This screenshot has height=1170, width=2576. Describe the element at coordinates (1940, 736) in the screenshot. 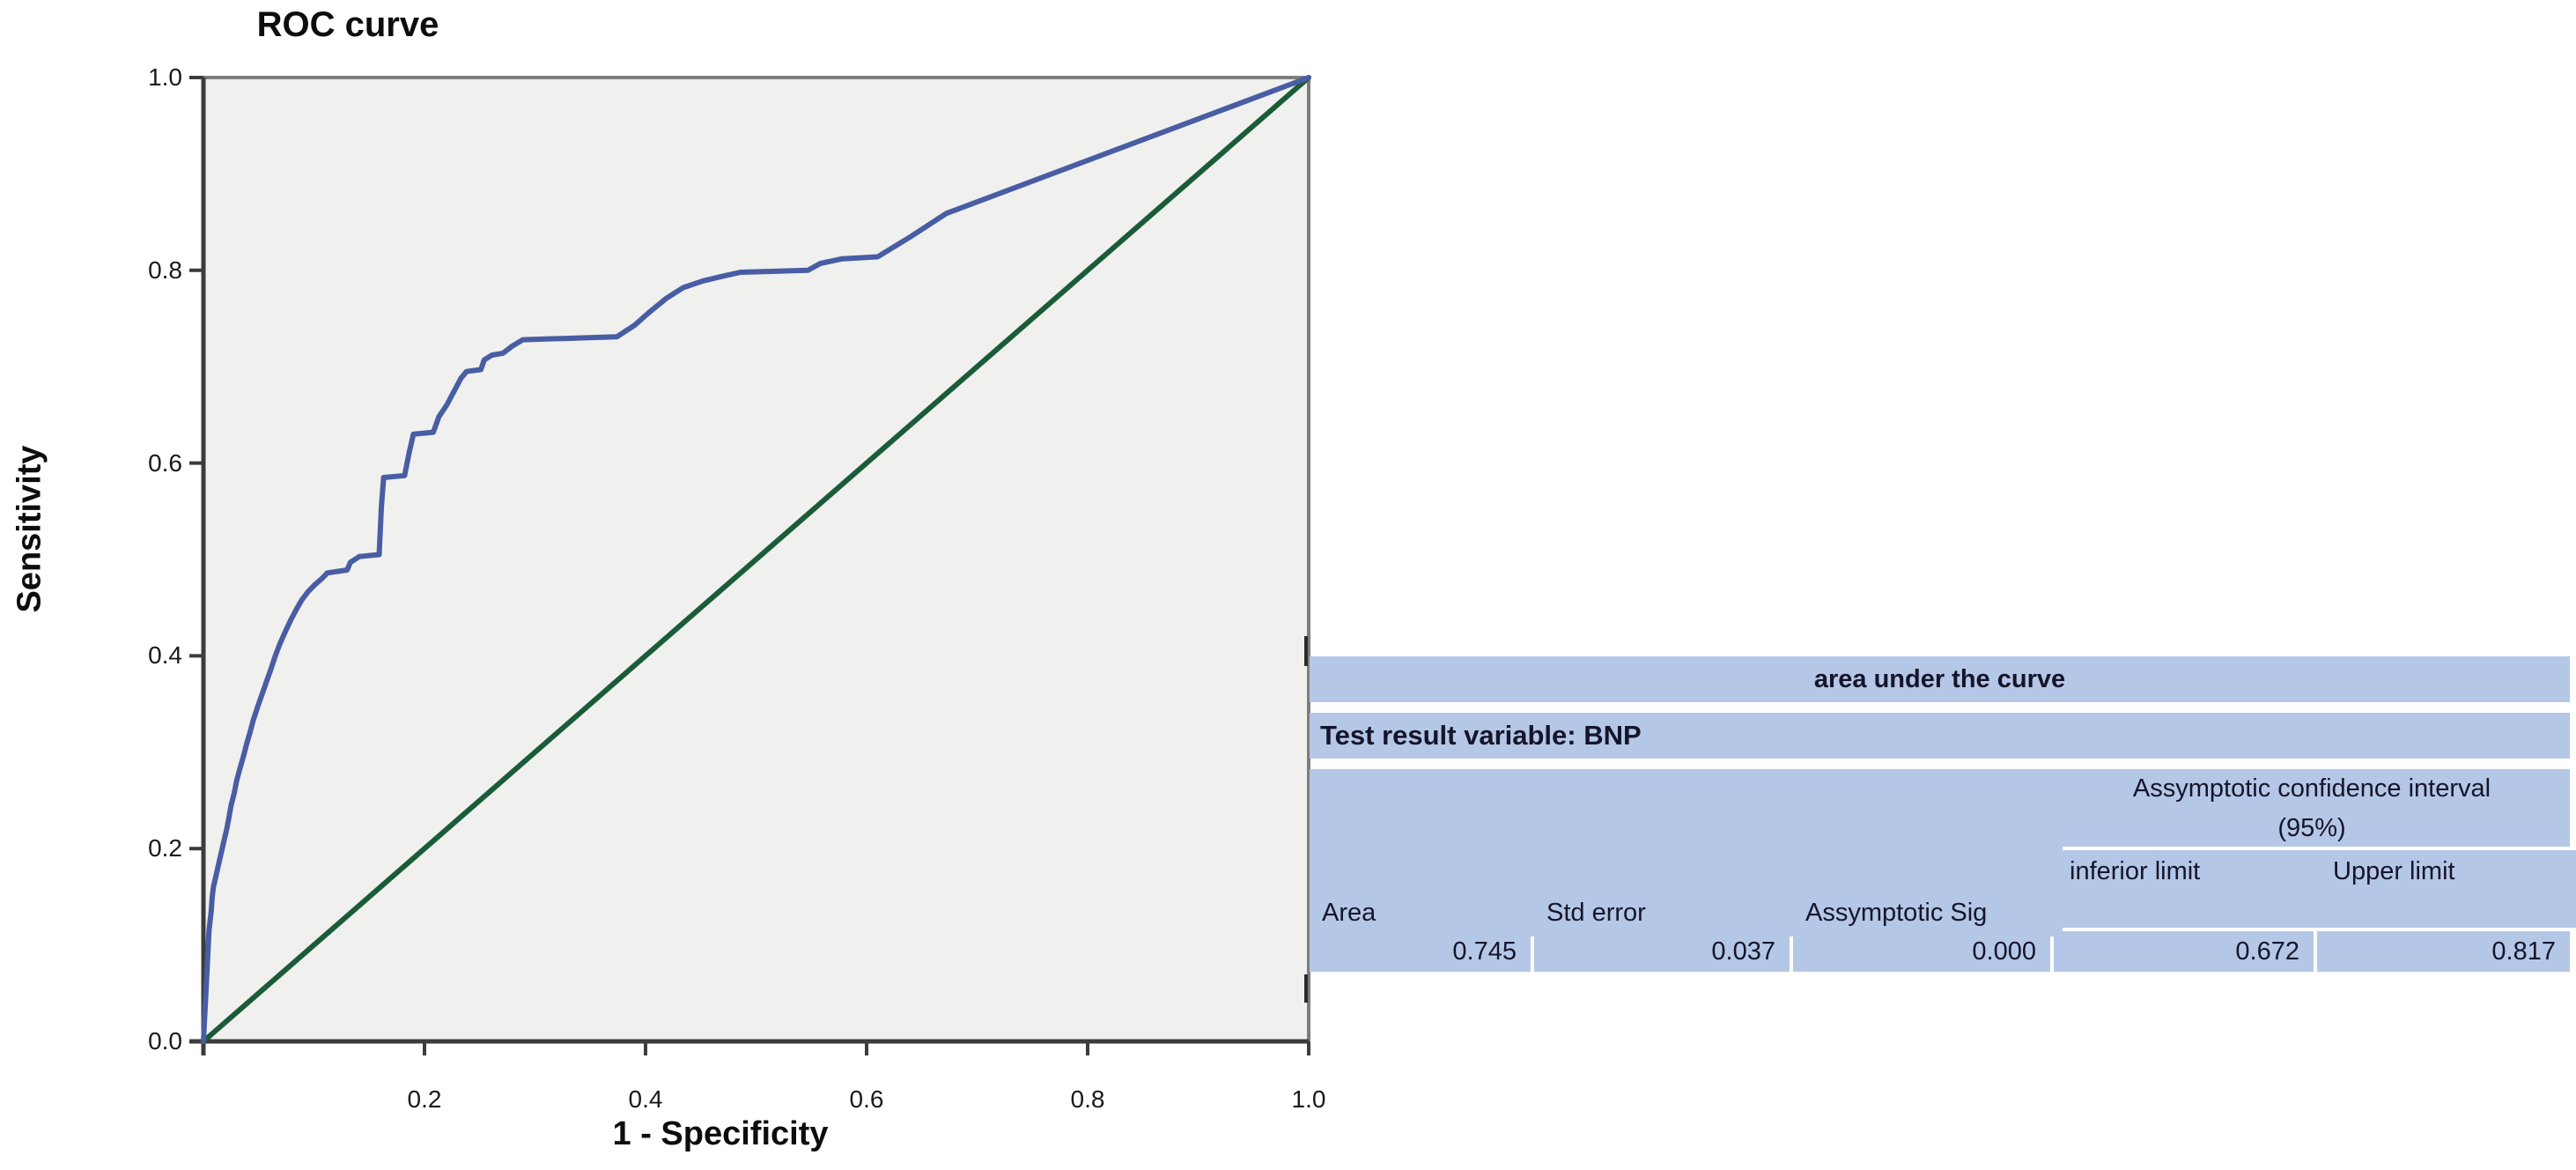

I see `table-subtitle-cell: Test result variable: BNP` at that location.